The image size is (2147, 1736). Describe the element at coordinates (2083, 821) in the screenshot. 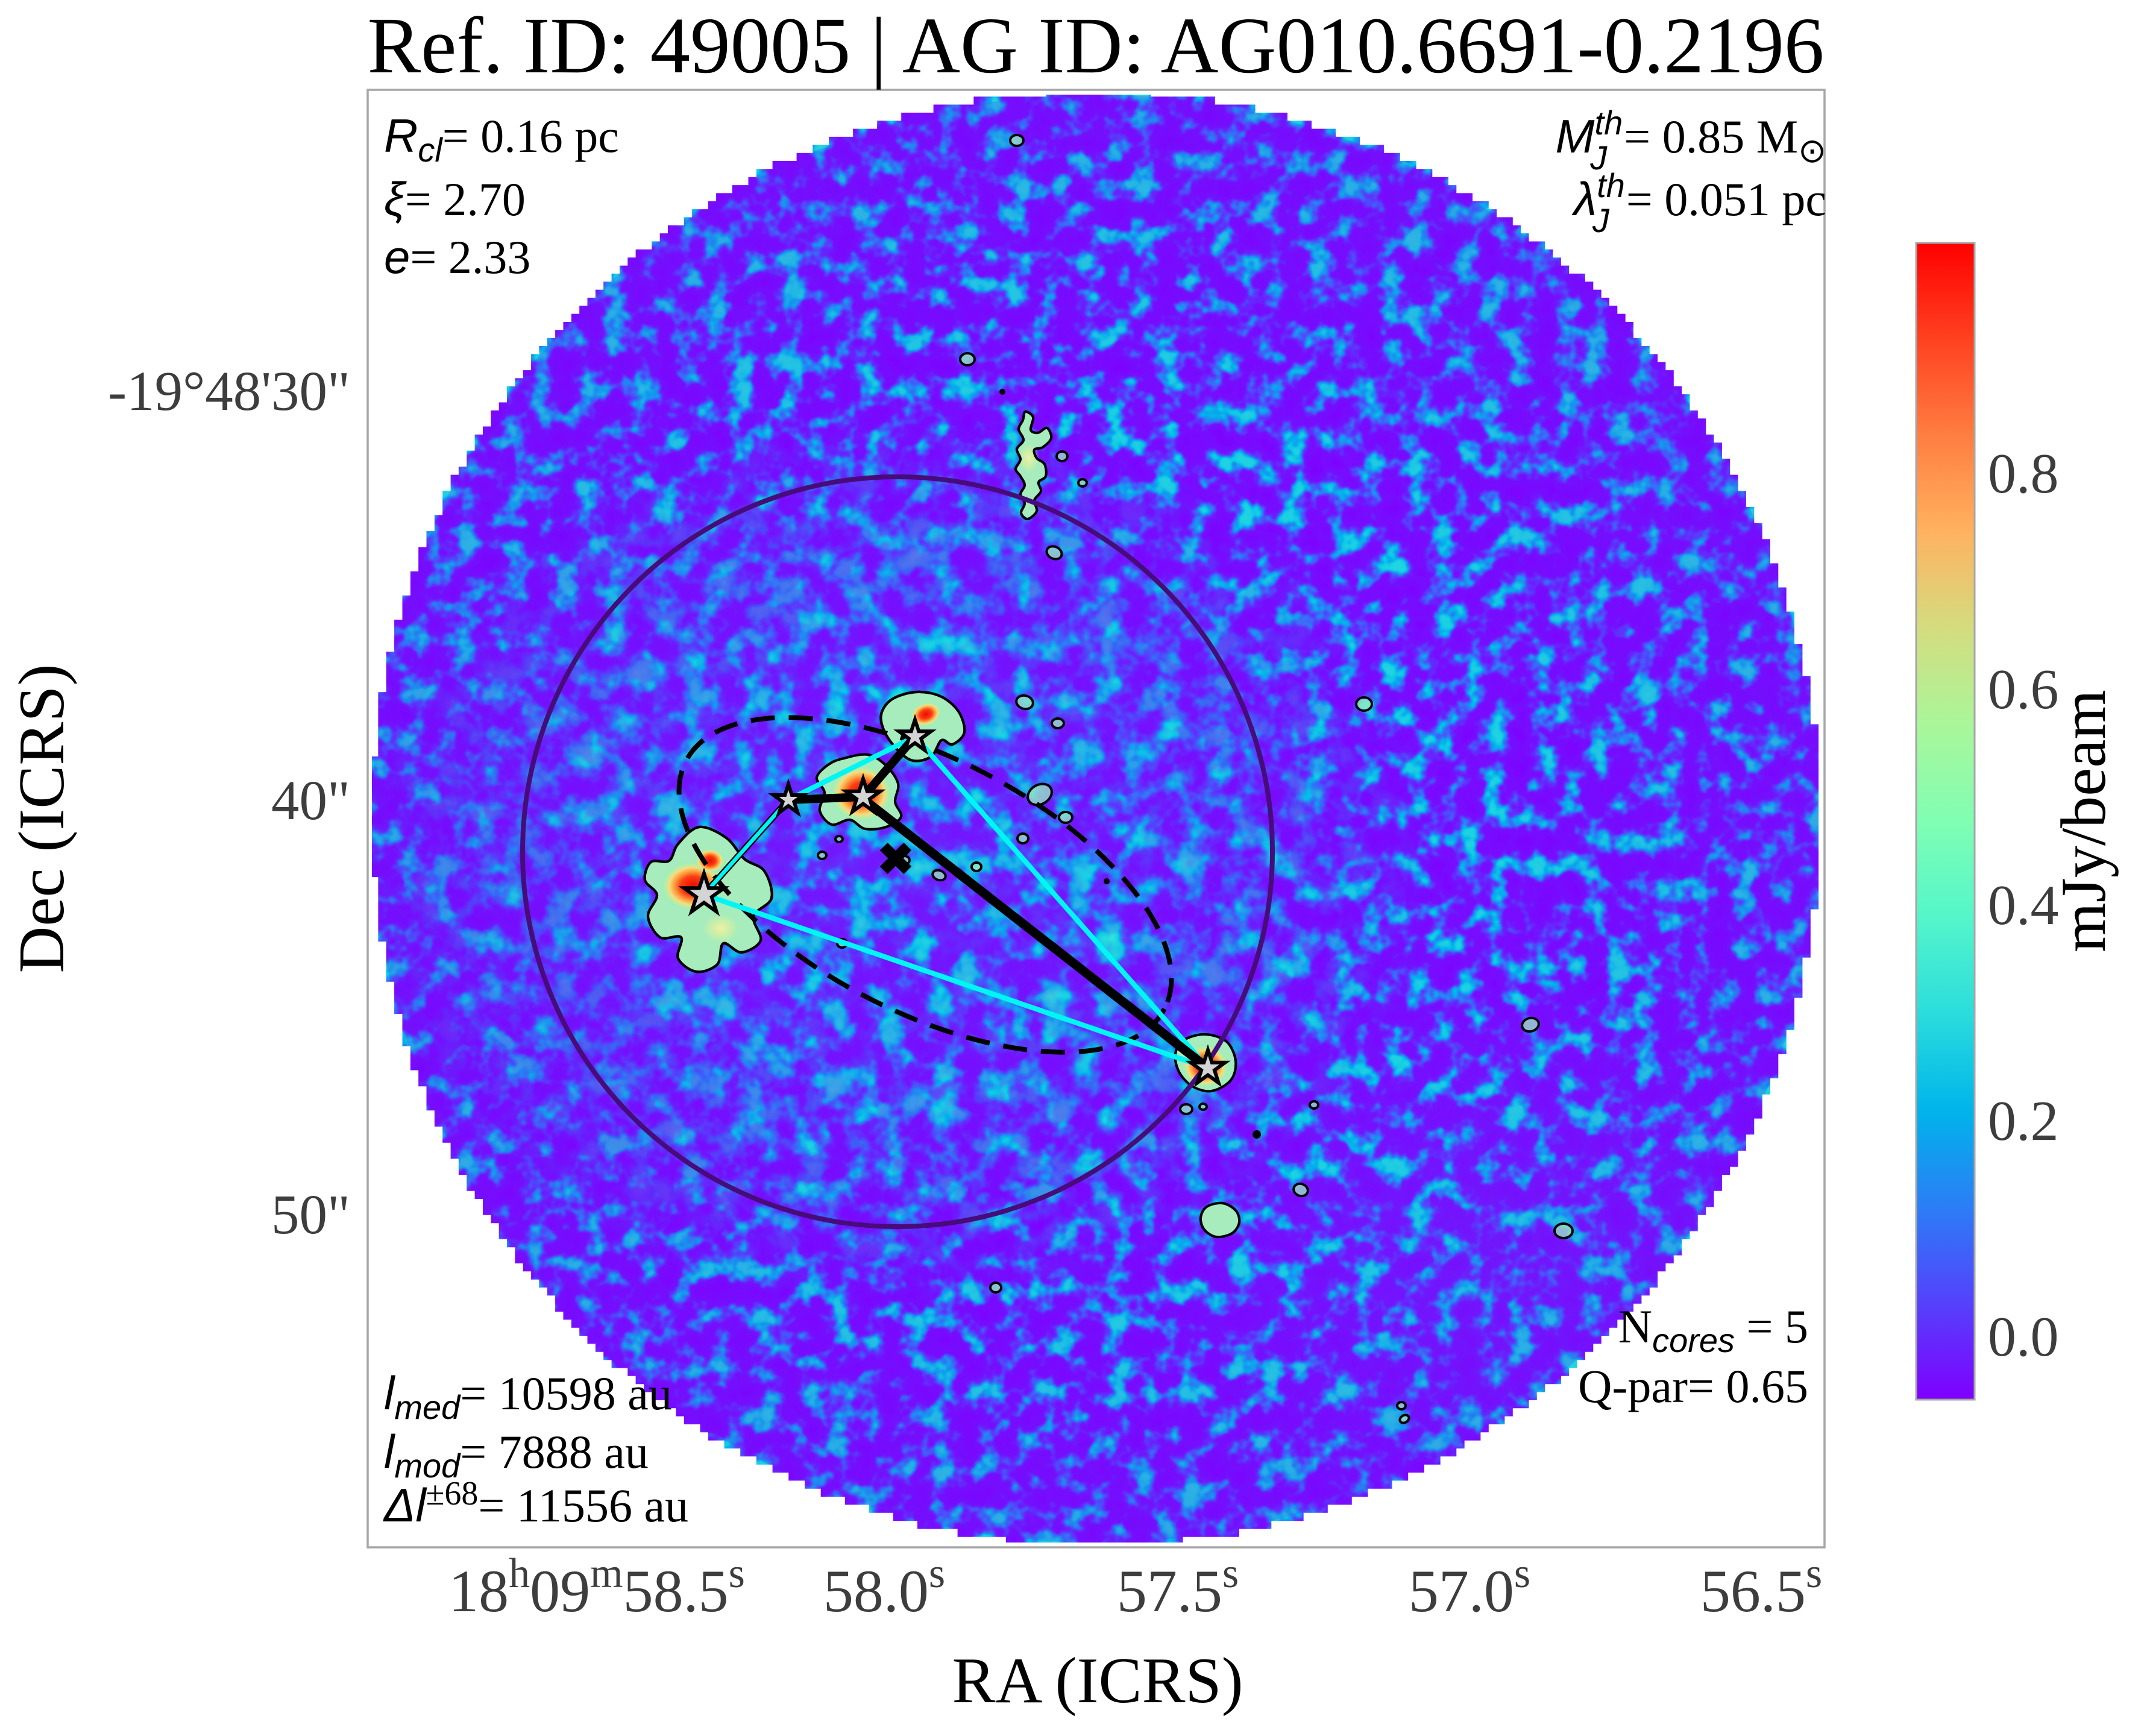

I see `svg-text: mJy/beam` at that location.